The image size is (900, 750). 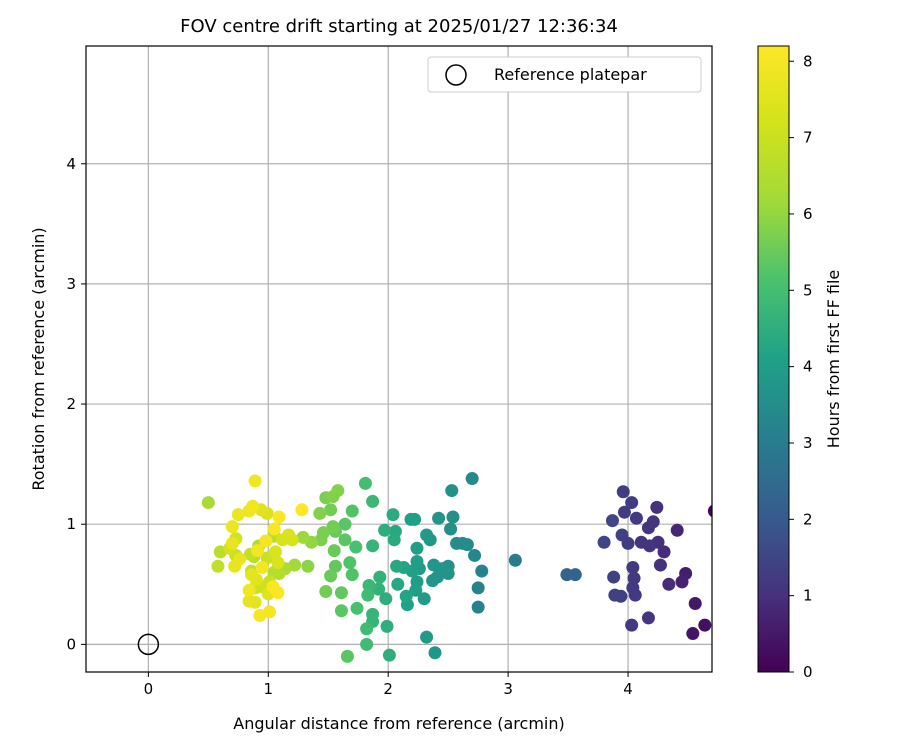 I want to click on legend-box, so click(x=564, y=74).